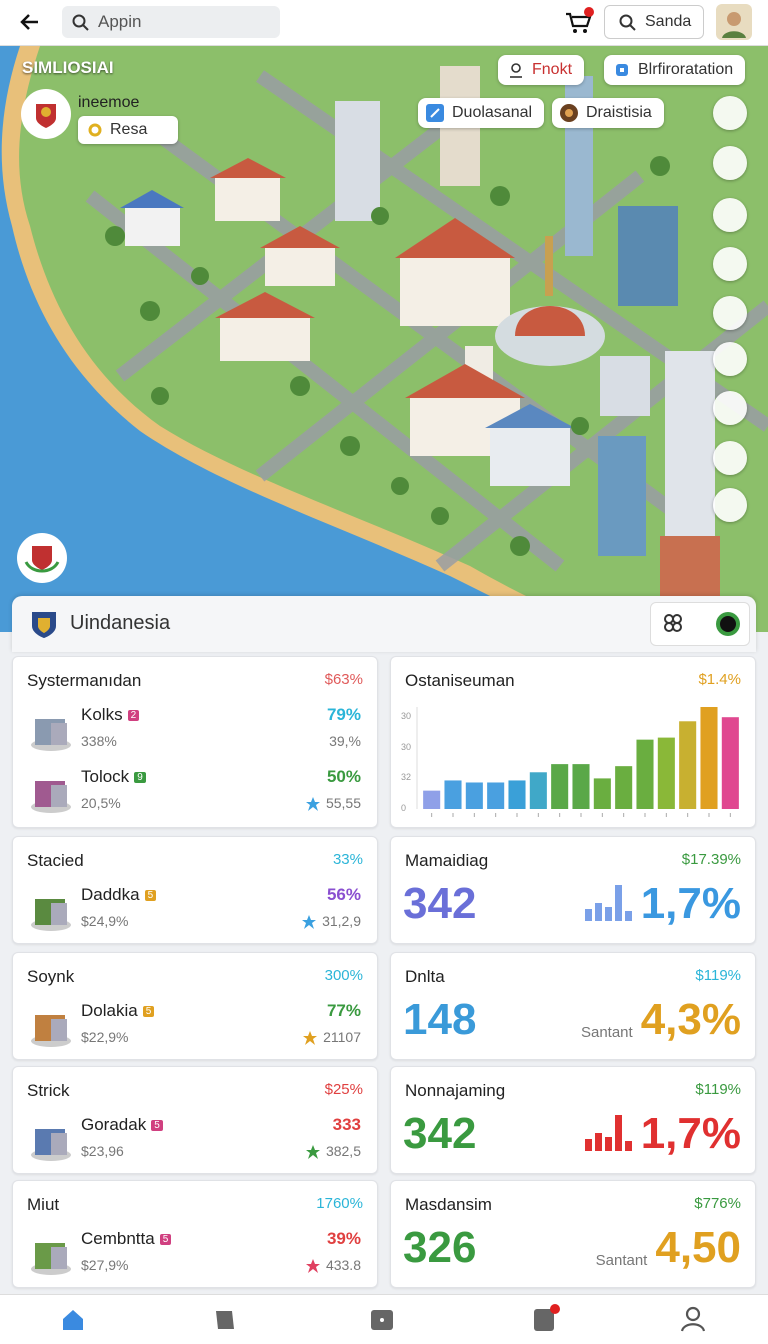  Describe the element at coordinates (384, 624) in the screenshot. I see `panel-header` at that location.